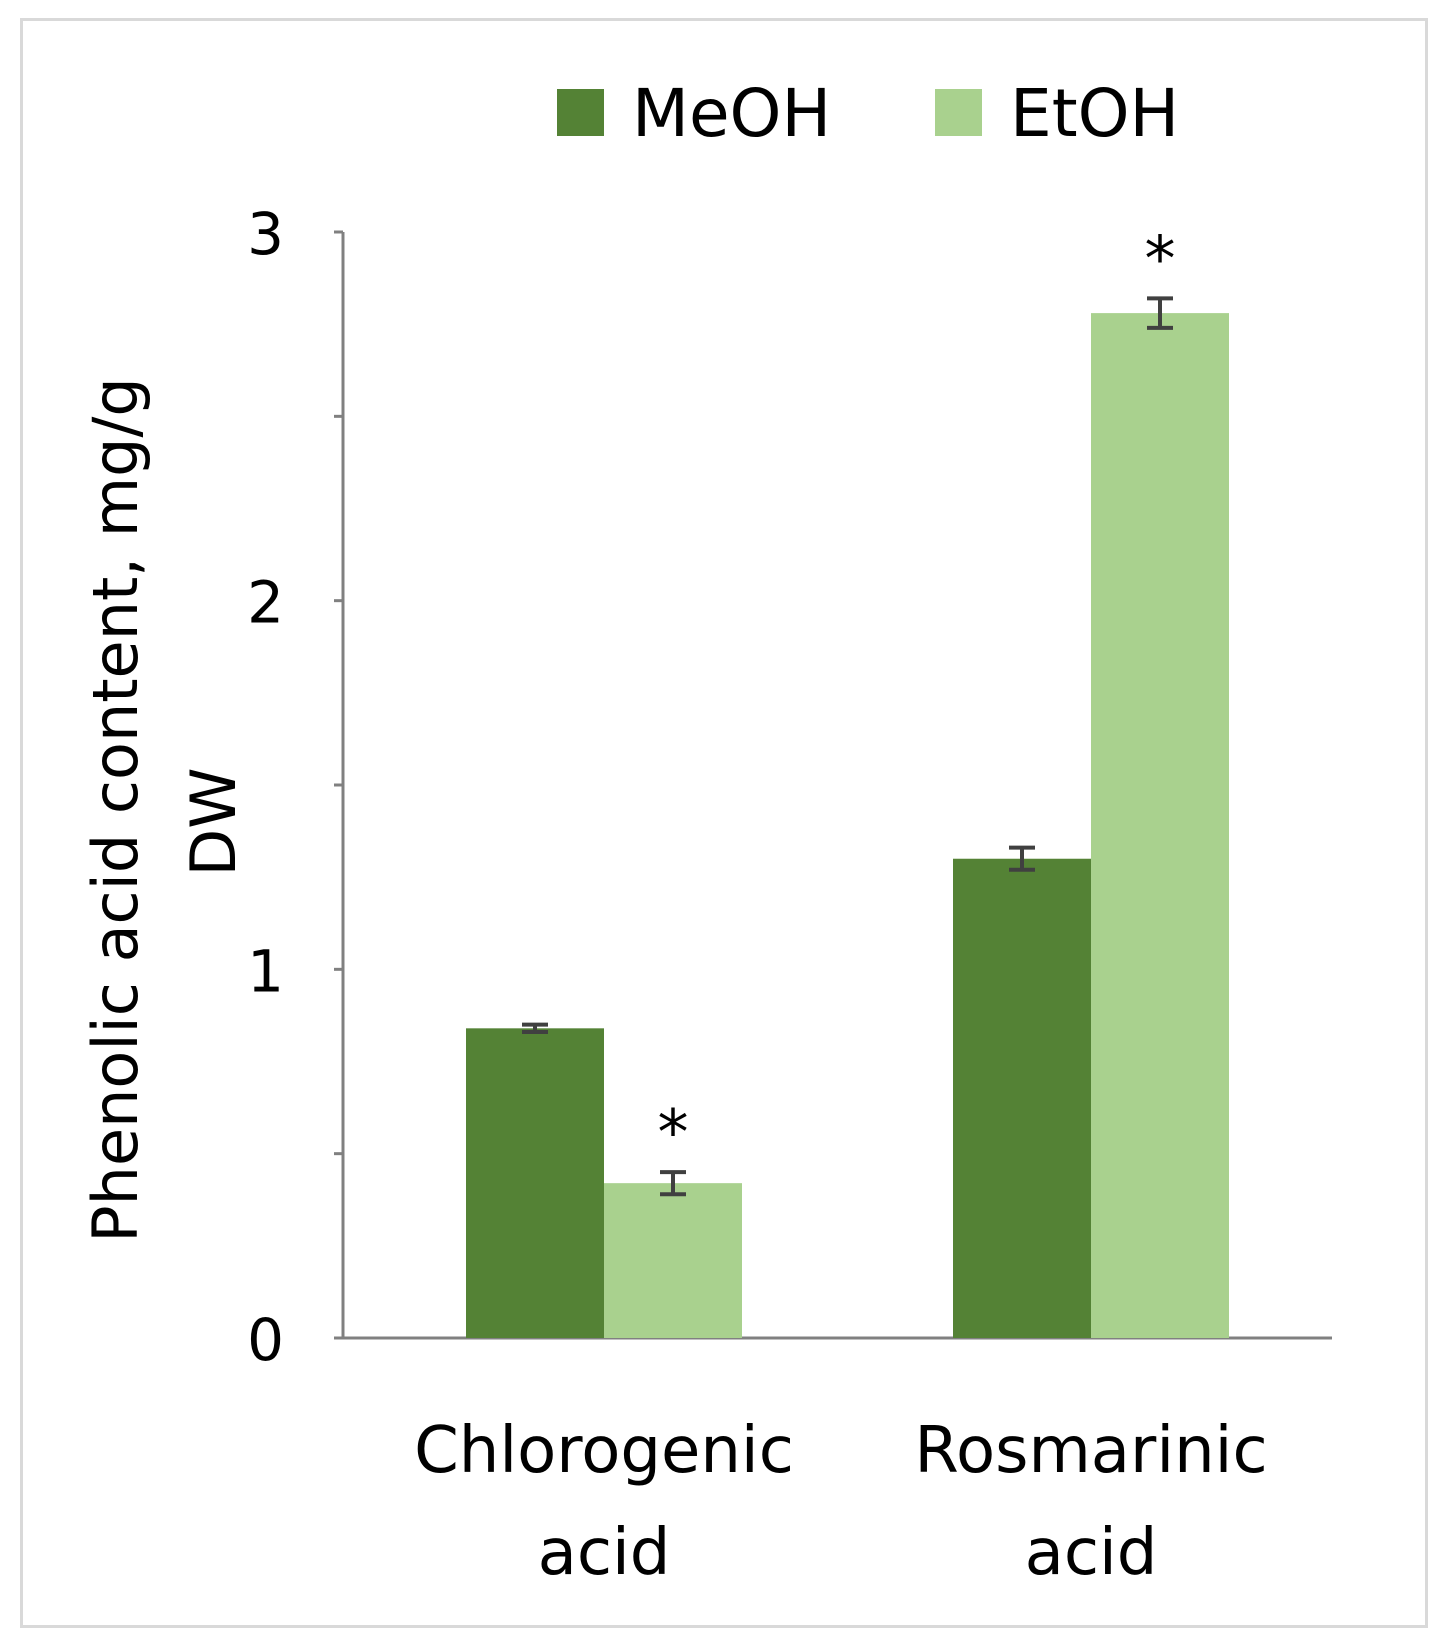  Describe the element at coordinates (580, 112) in the screenshot. I see `legend-swatch-meoh` at that location.